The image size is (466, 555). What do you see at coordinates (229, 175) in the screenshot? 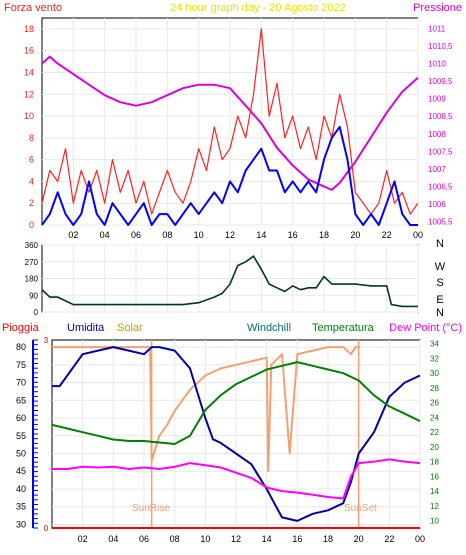
I see `wind_avg-line` at bounding box center [229, 175].